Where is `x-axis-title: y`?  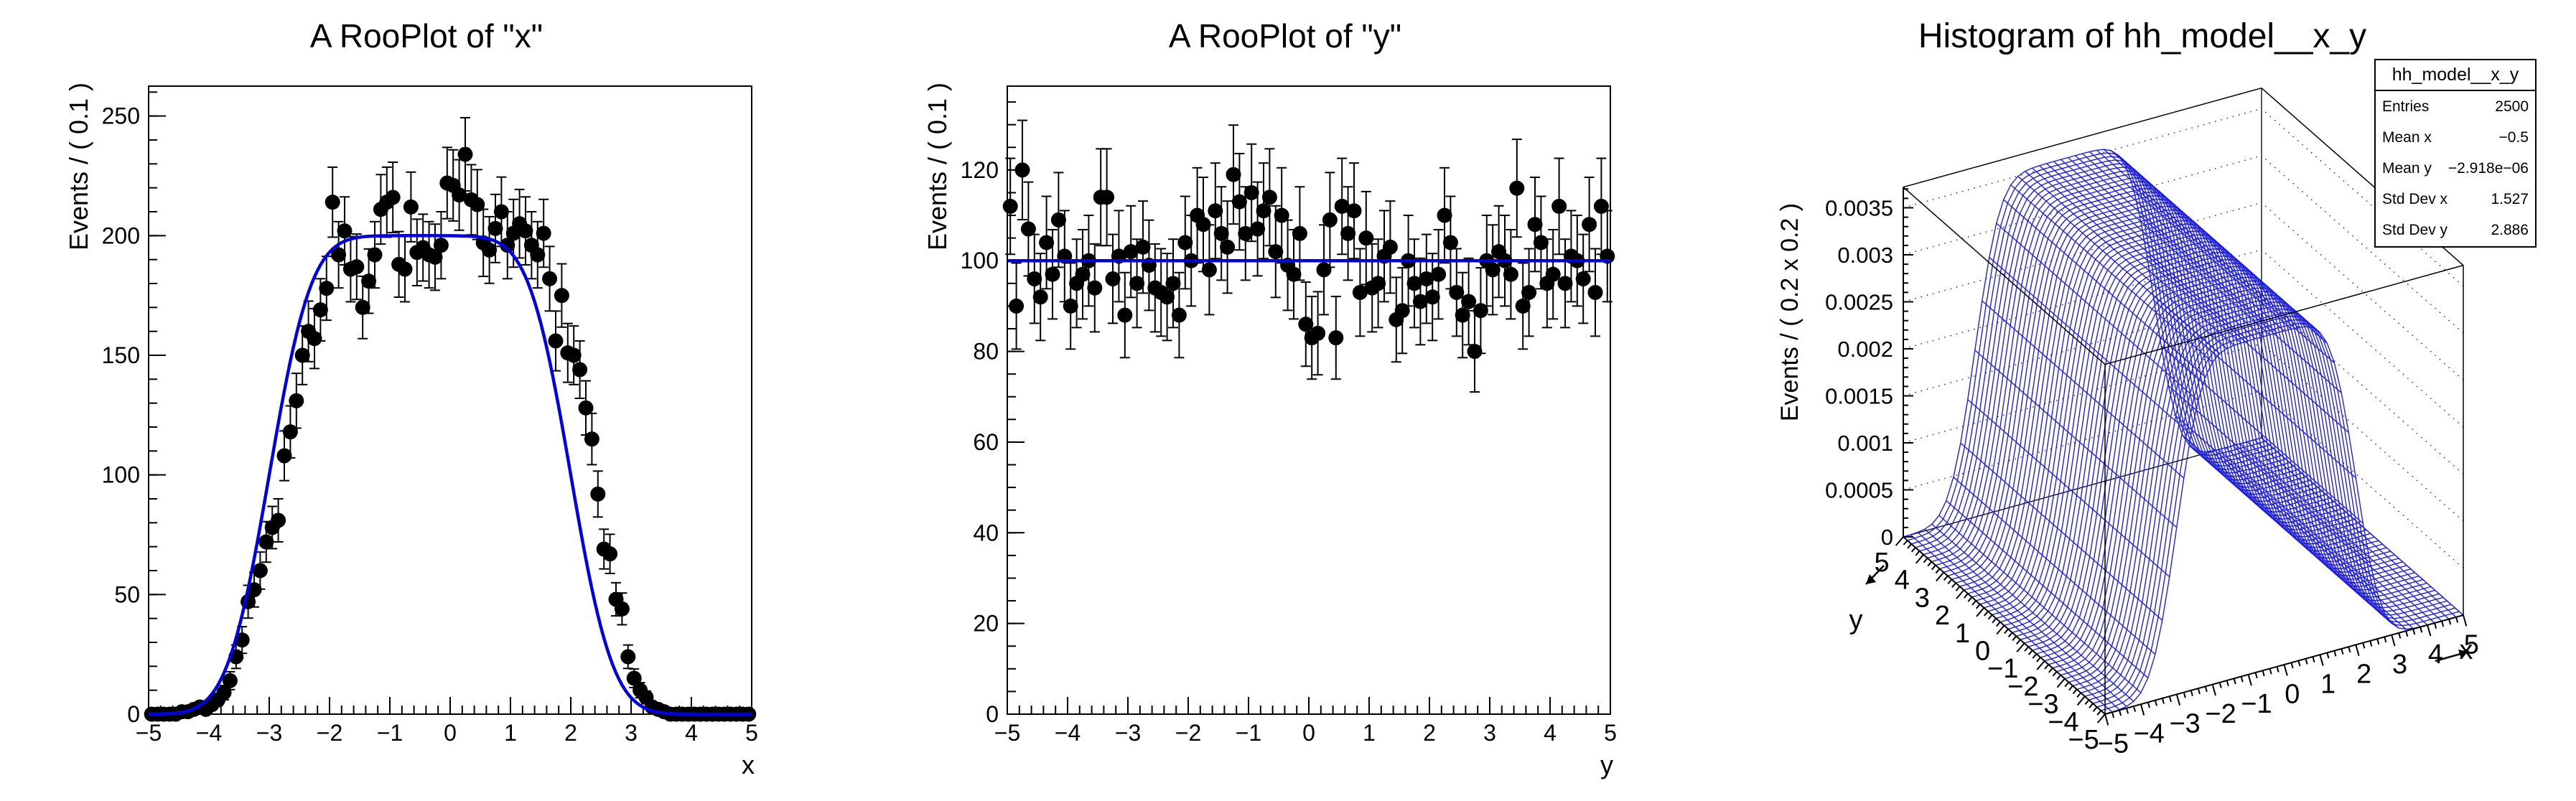 x-axis-title: y is located at coordinates (1606, 765).